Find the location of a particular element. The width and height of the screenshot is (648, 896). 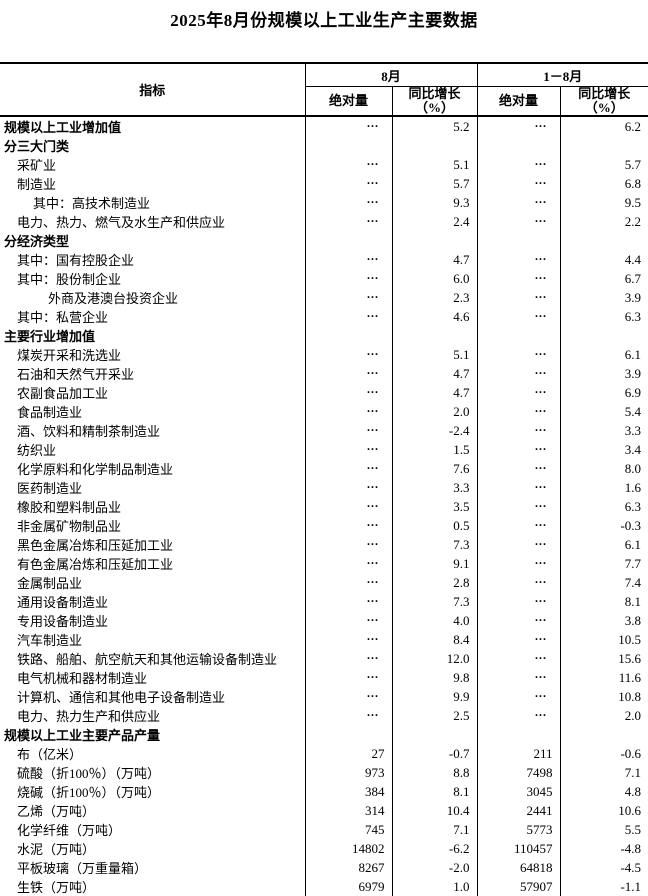

col-header-absolute-cum: 绝对量 is located at coordinates (518, 101).